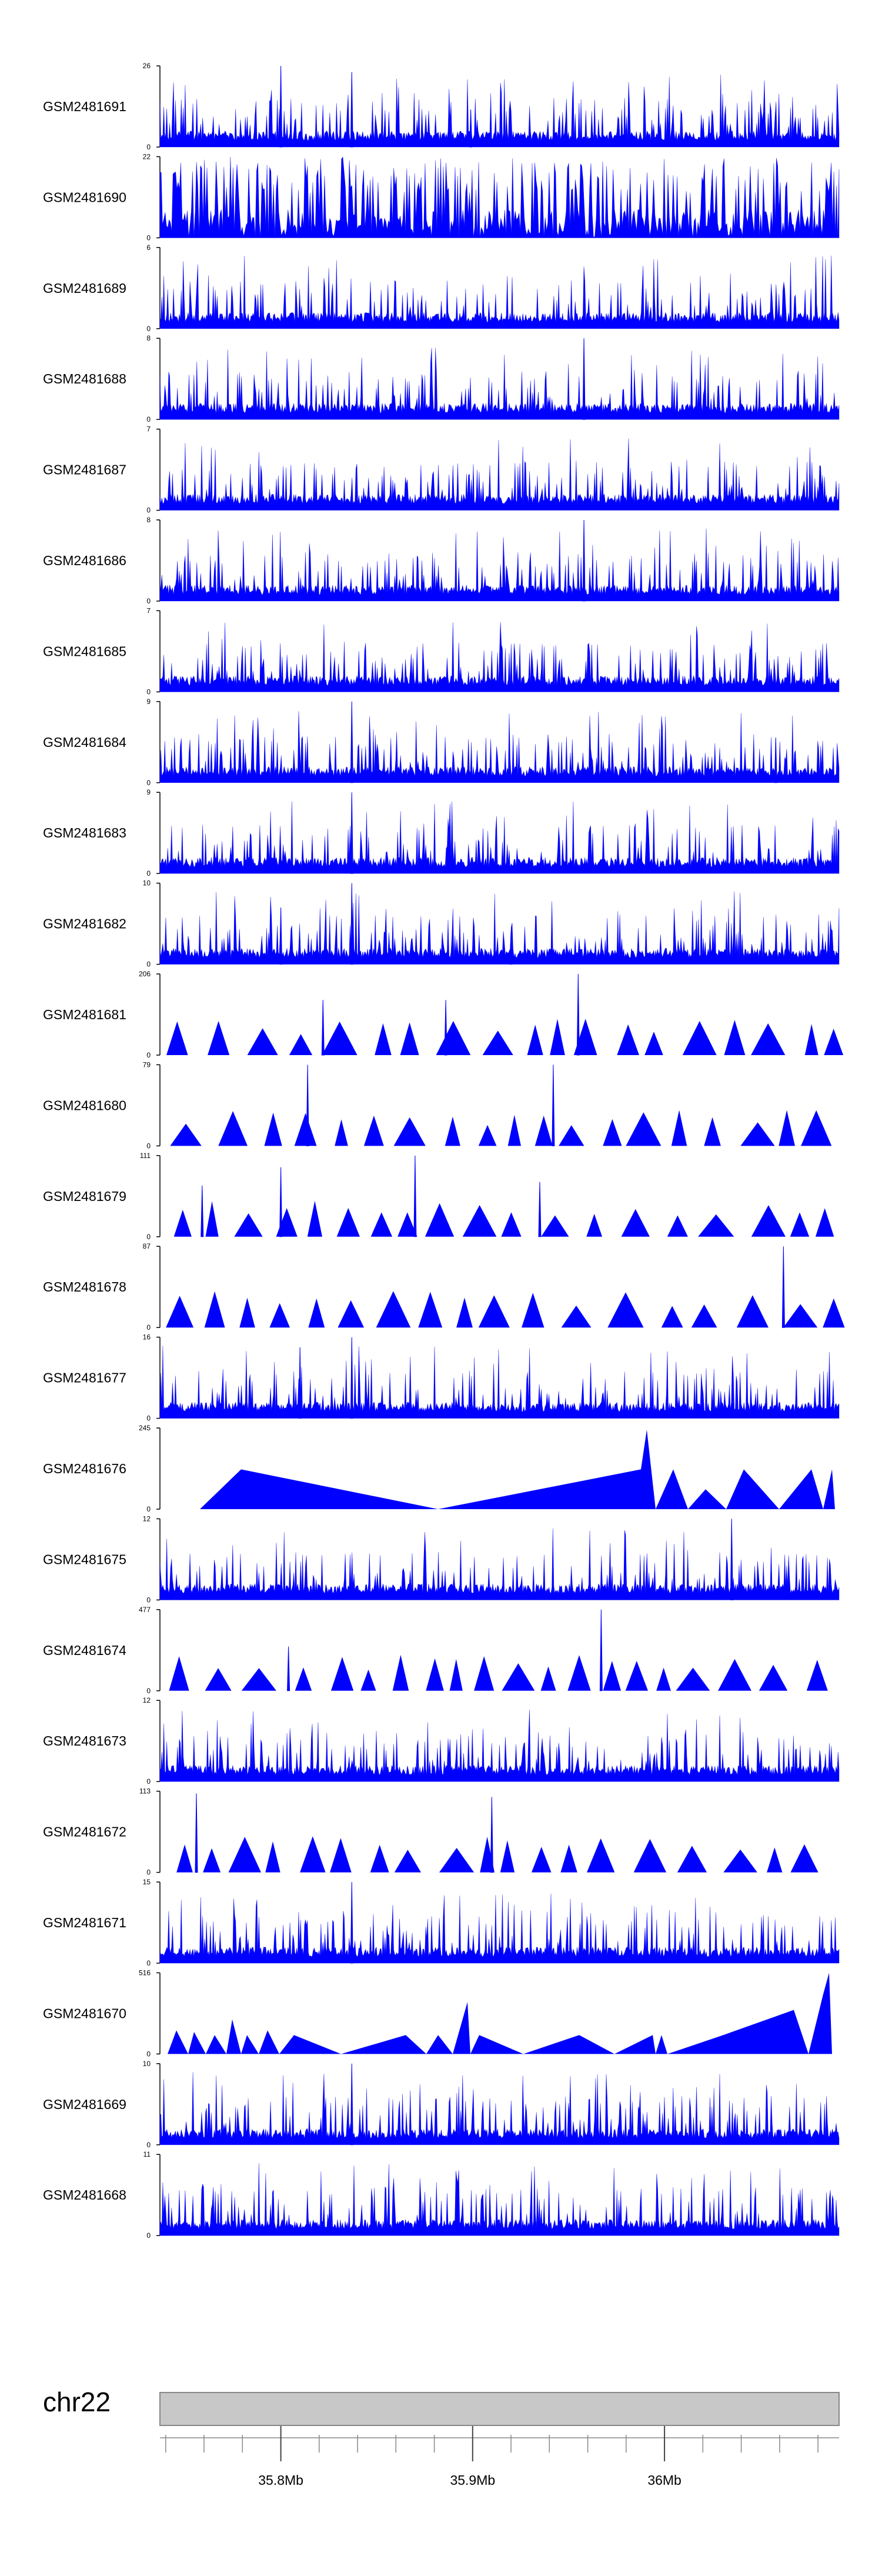 This screenshot has width=882, height=2576. Describe the element at coordinates (84, 106) in the screenshot. I see `track-label: GSM2481691` at that location.